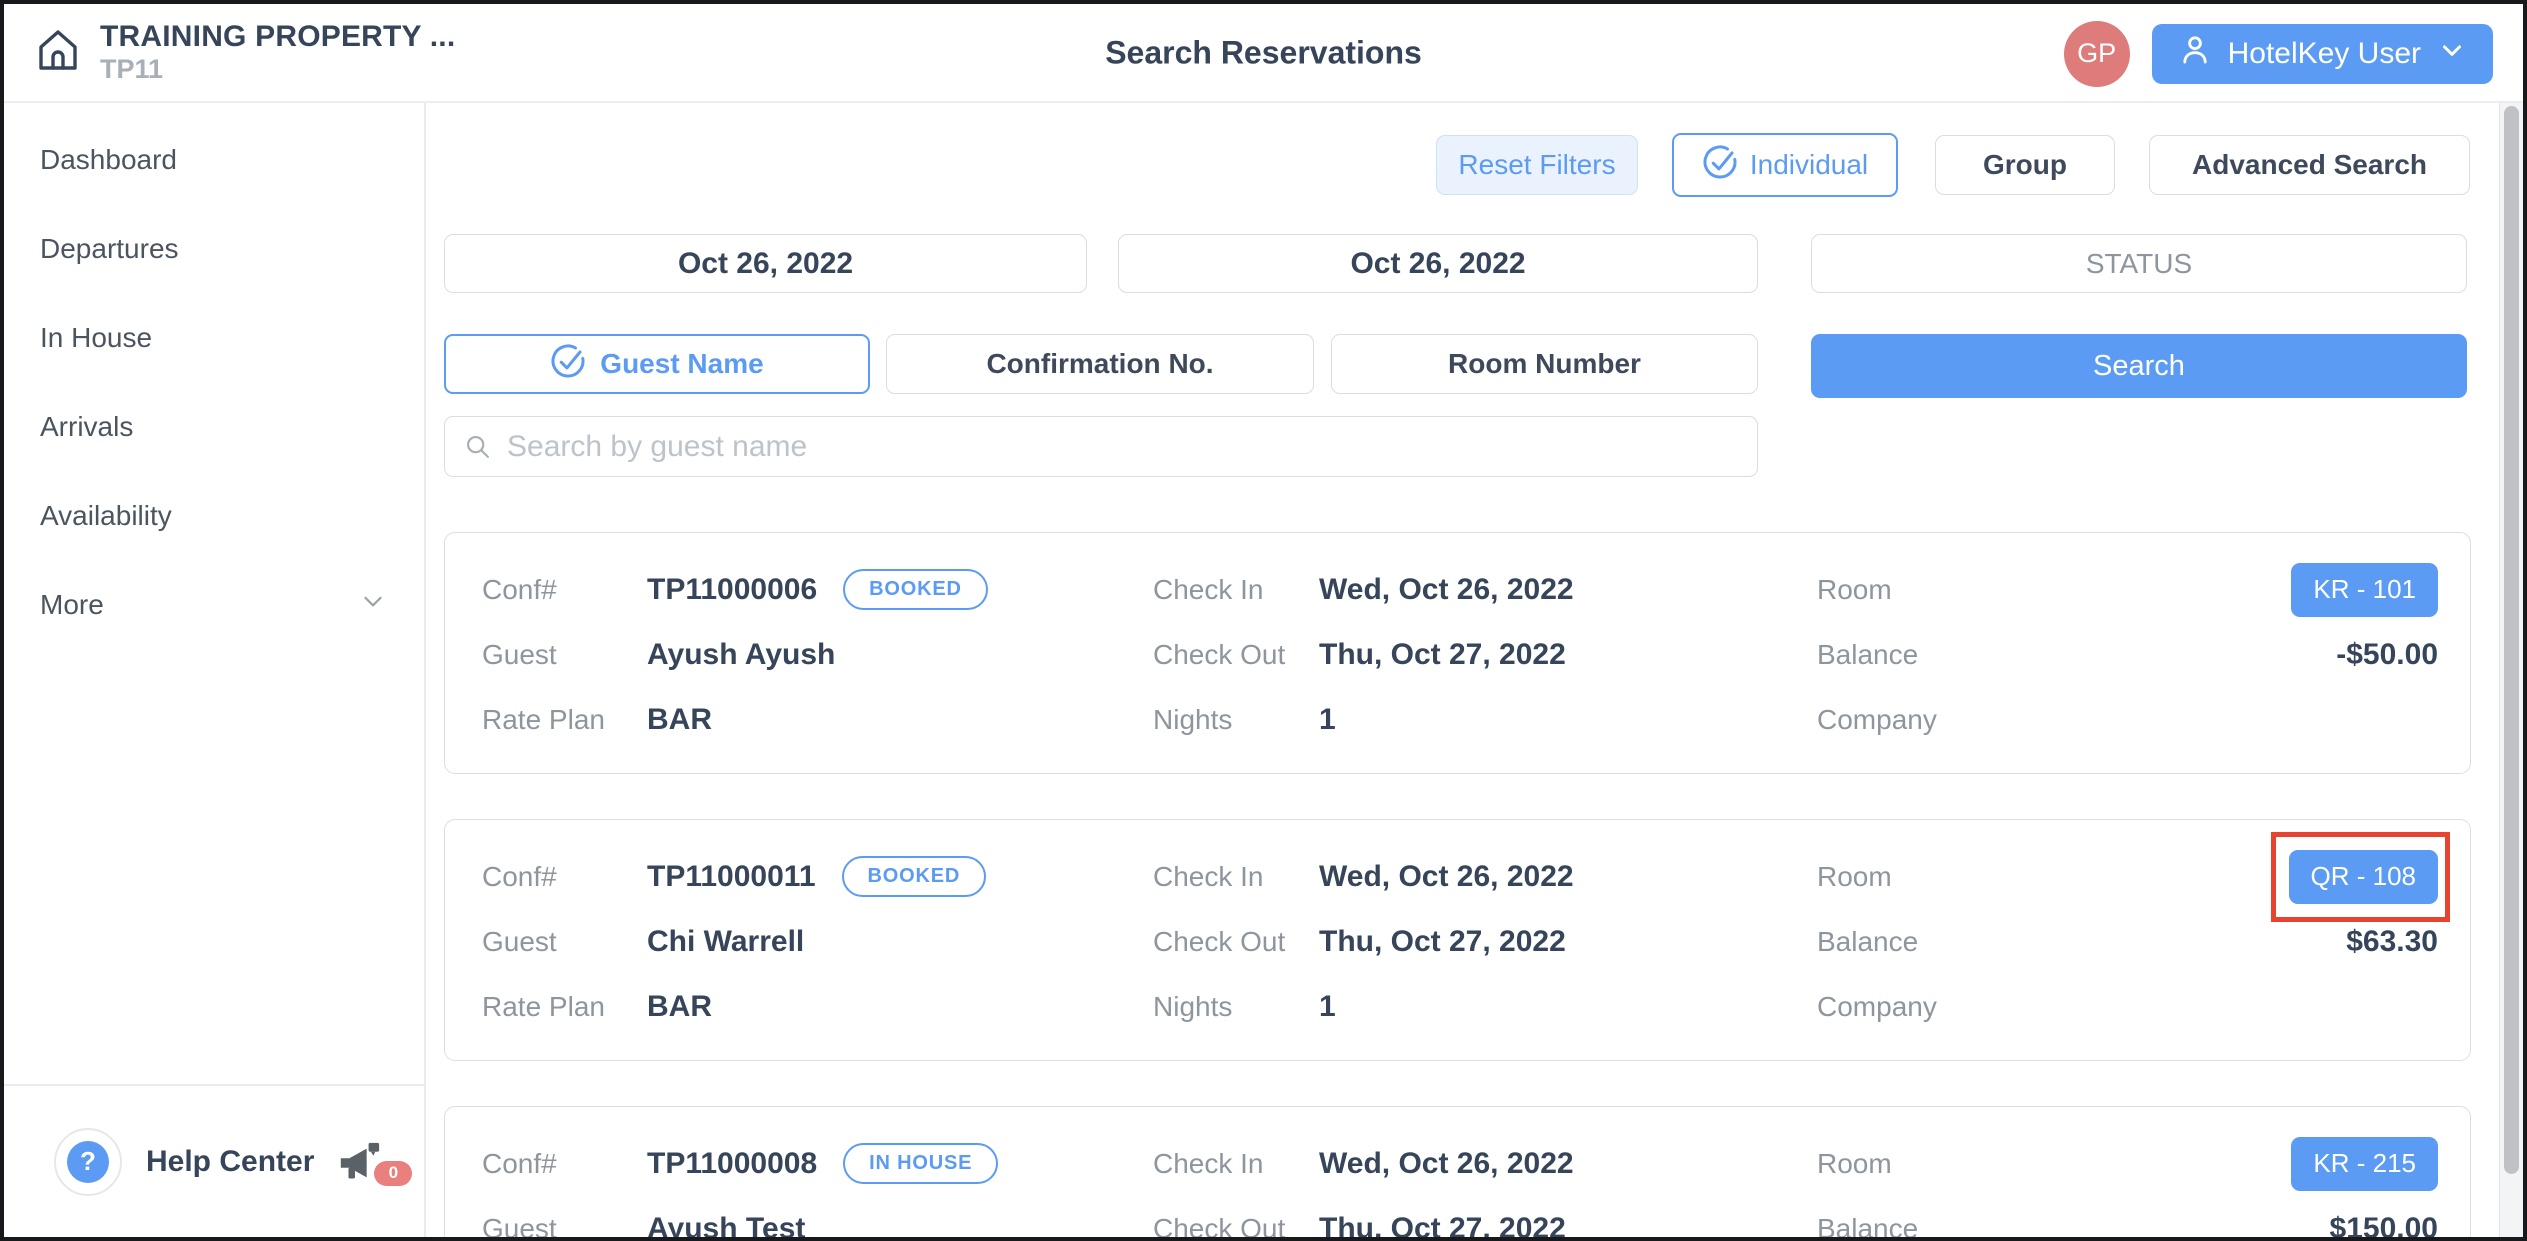 The image size is (2527, 1241). What do you see at coordinates (2195, 54) in the screenshot?
I see `user-icon` at bounding box center [2195, 54].